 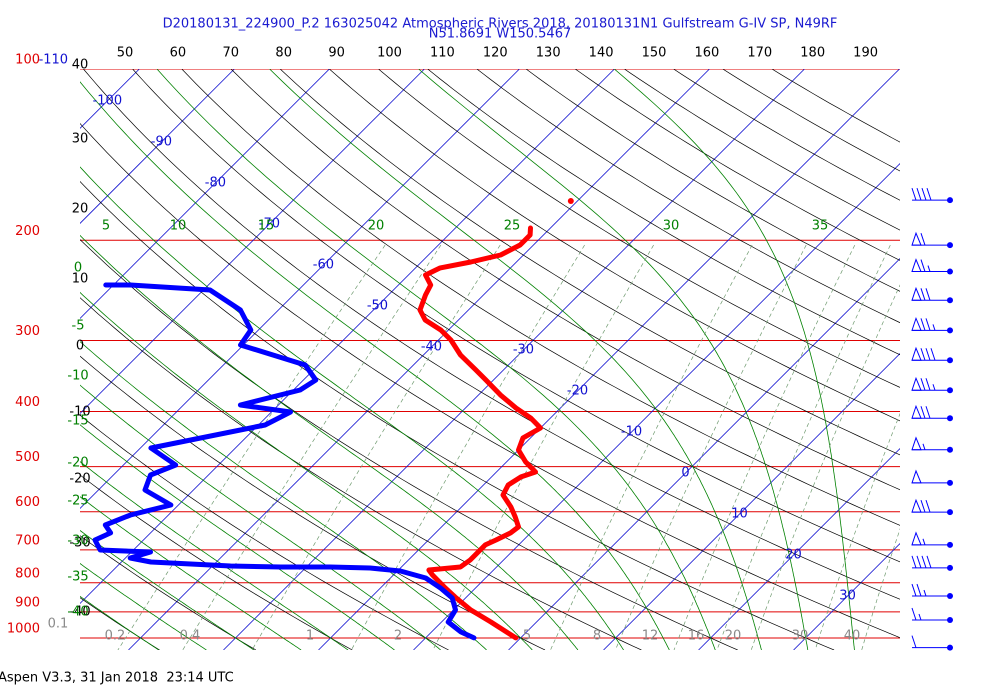 What do you see at coordinates (54, 60) in the screenshot?
I see `isotherm-label: -110` at bounding box center [54, 60].